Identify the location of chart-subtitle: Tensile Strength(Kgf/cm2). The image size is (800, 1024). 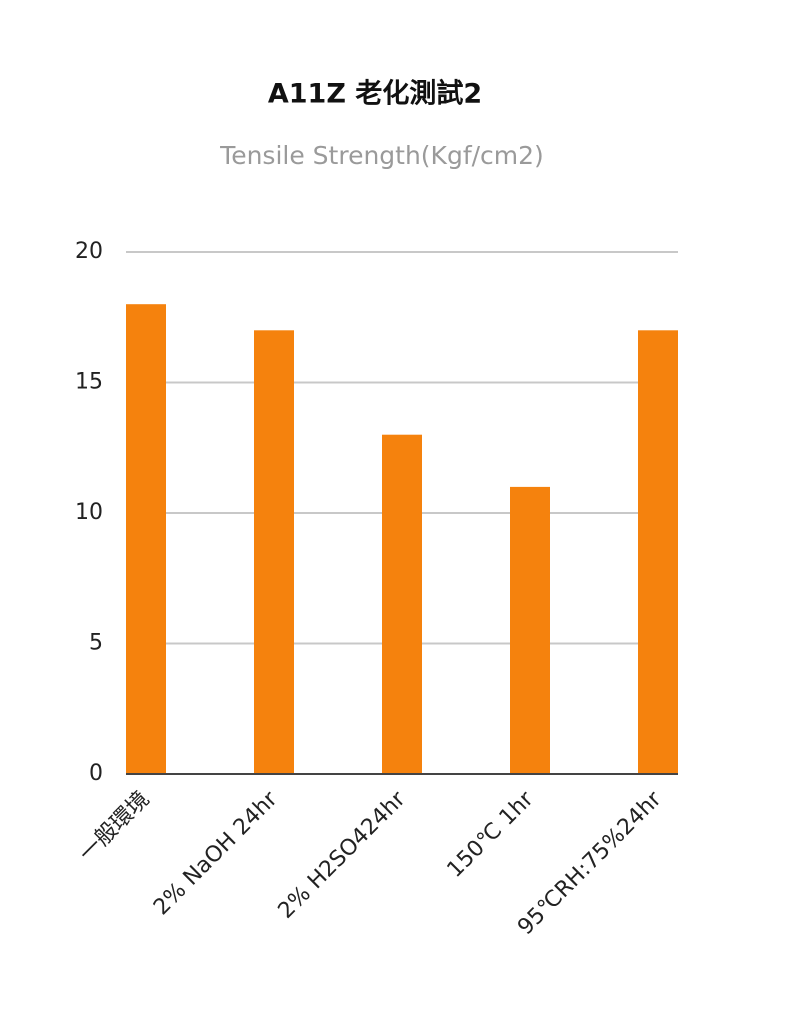
(381, 155).